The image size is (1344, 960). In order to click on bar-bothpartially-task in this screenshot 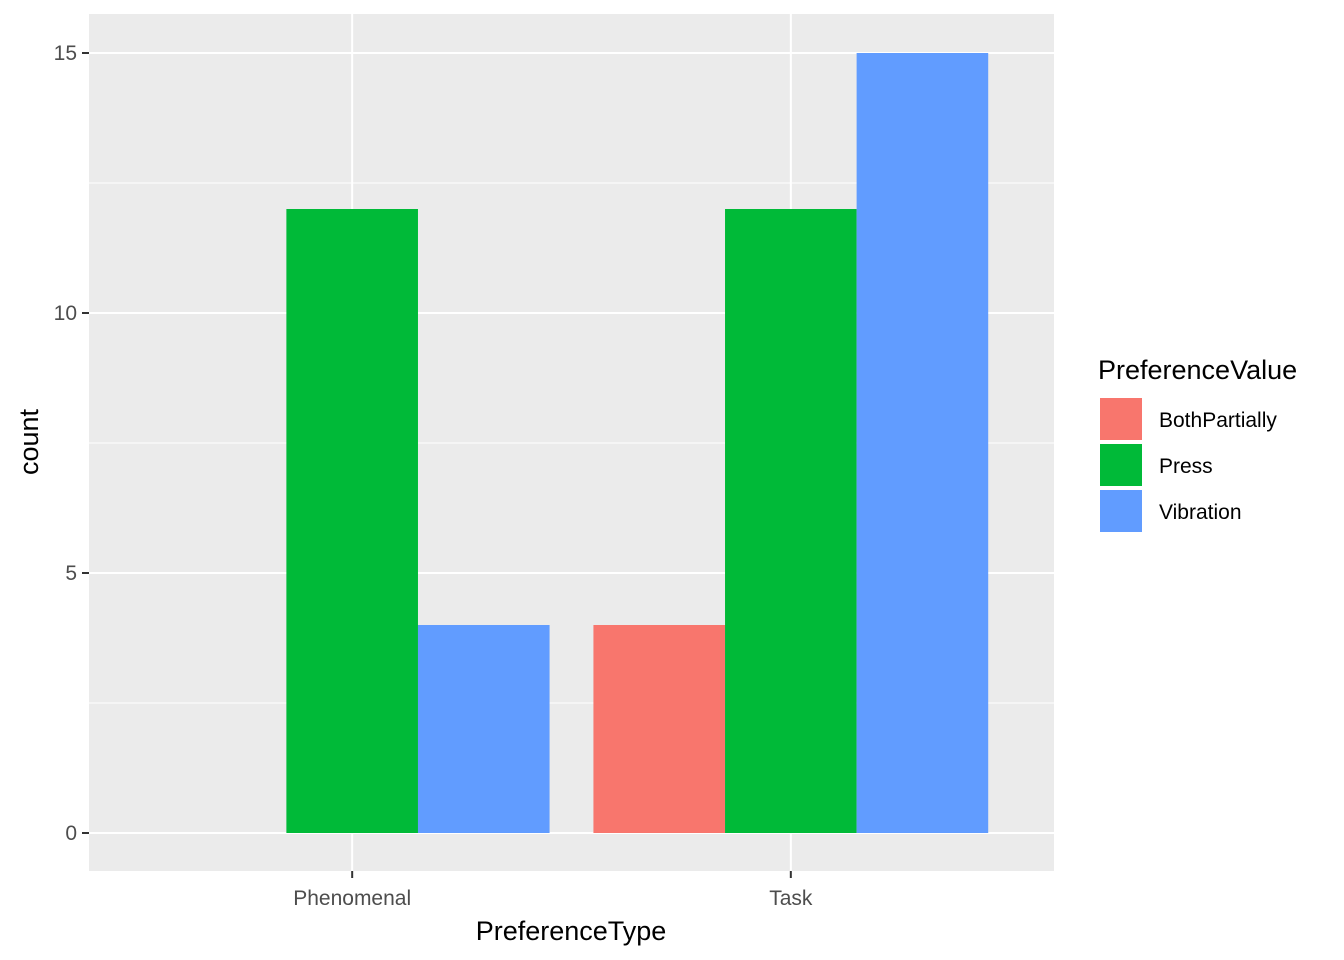, I will do `click(659, 729)`.